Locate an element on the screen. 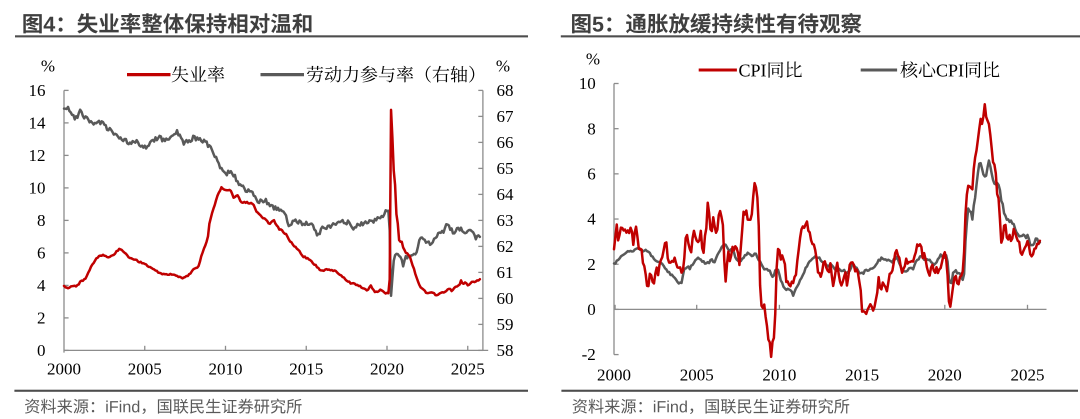  svg-text: 14 is located at coordinates (38, 123).